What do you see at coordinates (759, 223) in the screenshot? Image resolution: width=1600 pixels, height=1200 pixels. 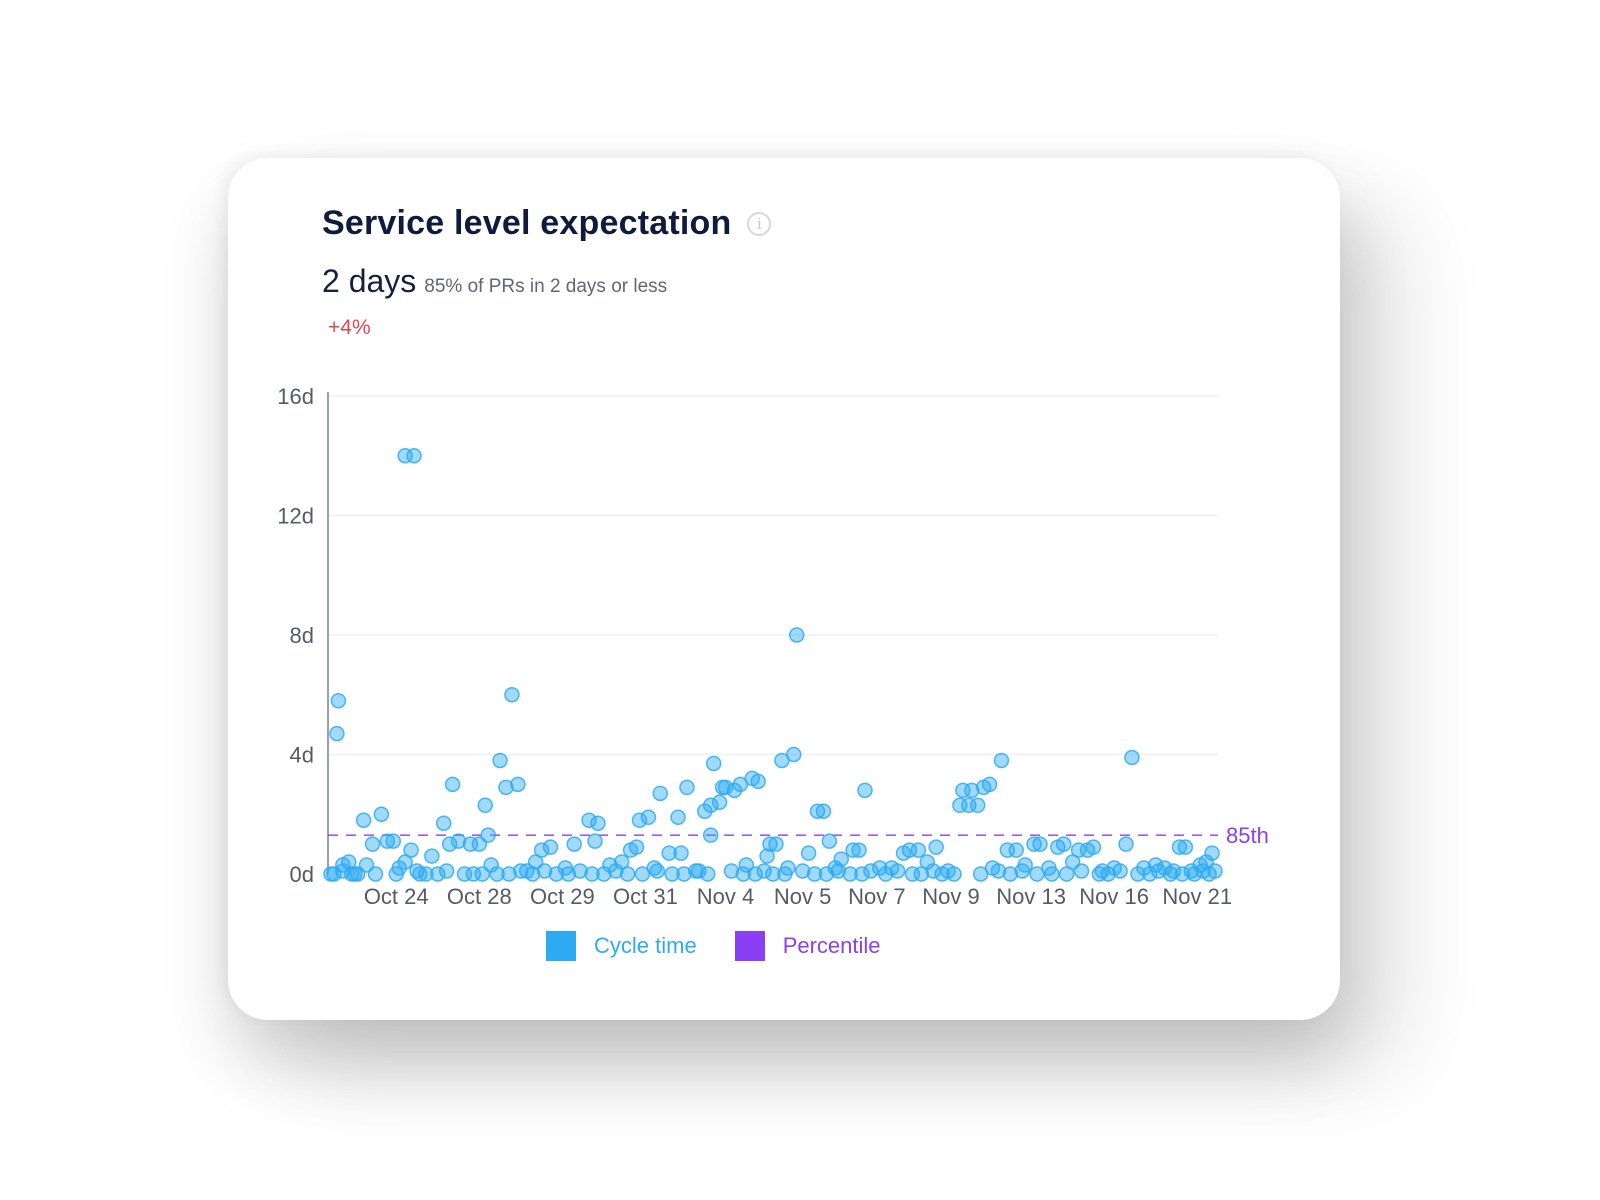 I see `info-icon: i` at bounding box center [759, 223].